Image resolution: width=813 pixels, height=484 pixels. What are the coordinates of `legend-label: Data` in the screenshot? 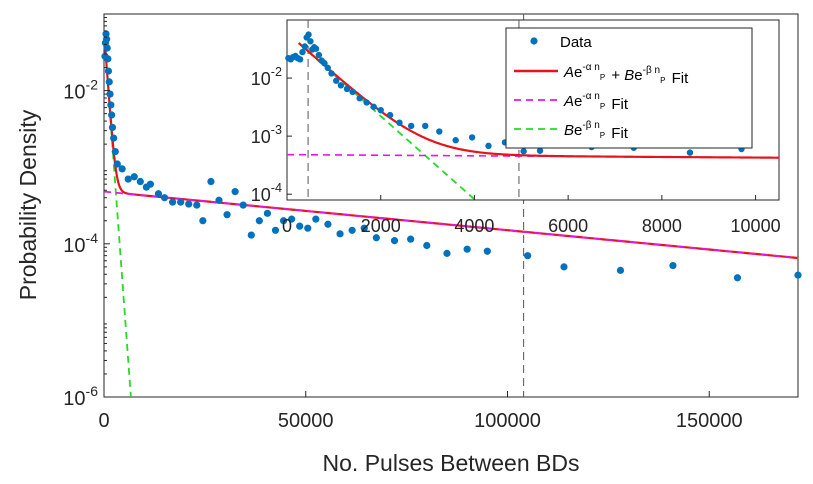 It's located at (576, 42).